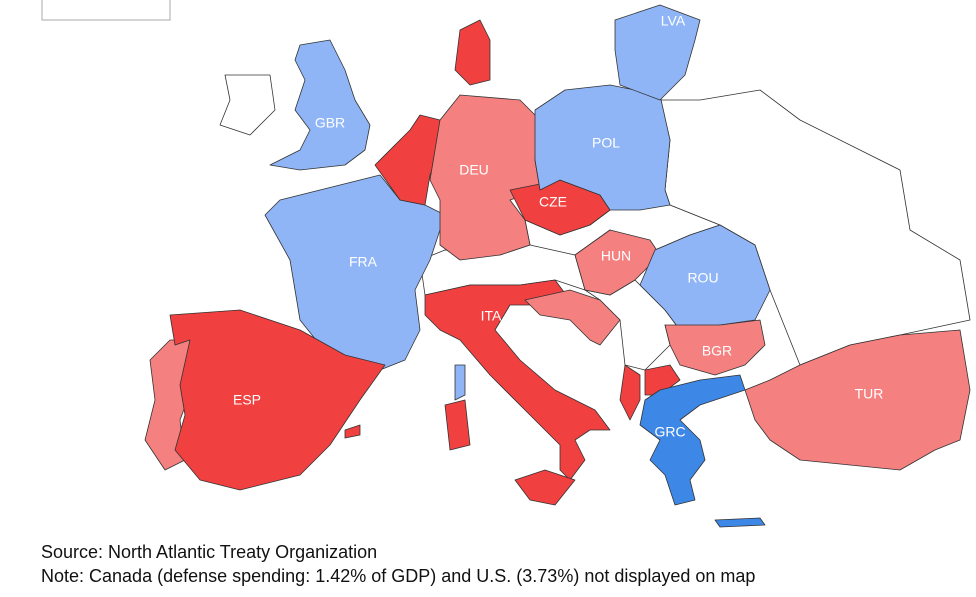  I want to click on country-label: GRC, so click(669, 432).